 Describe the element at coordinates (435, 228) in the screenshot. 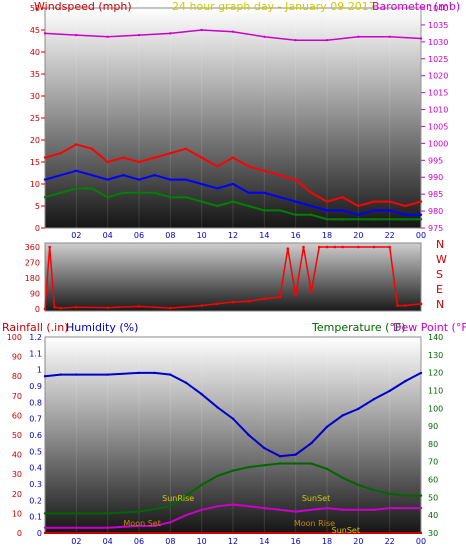

I see `wind-right-tick: 975` at that location.